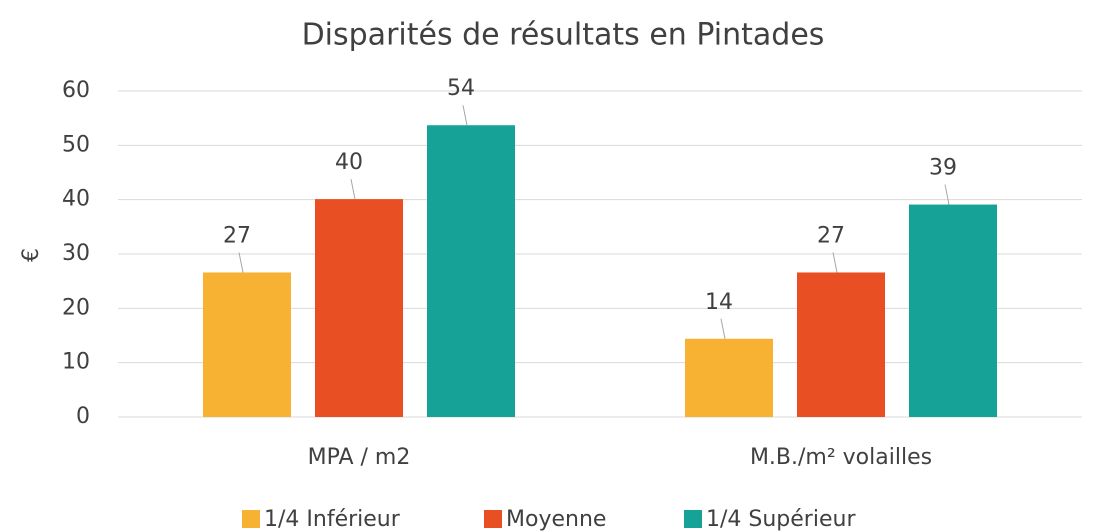 This screenshot has height=532, width=1112. Describe the element at coordinates (31, 255) in the screenshot. I see `y-axis-label: €` at that location.